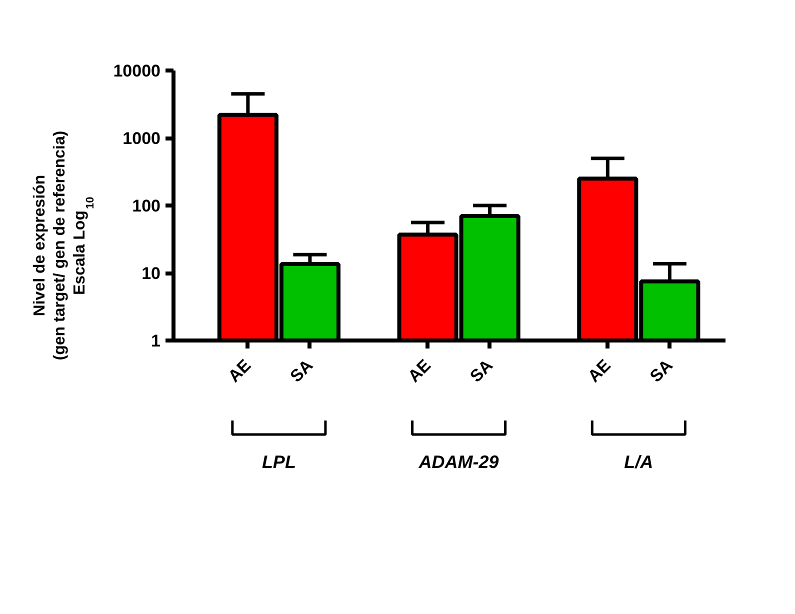 The image size is (795, 614). Describe the element at coordinates (137, 71) in the screenshot. I see `y-tick-label: 10000` at that location.